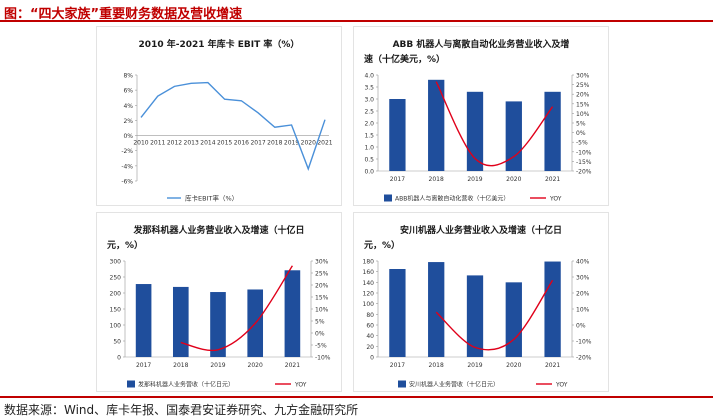 The width and height of the screenshot is (713, 420). What do you see at coordinates (123, 14) in the screenshot?
I see `figure-title: 图：“四大家族”重要财务数据及营收增速` at bounding box center [123, 14].